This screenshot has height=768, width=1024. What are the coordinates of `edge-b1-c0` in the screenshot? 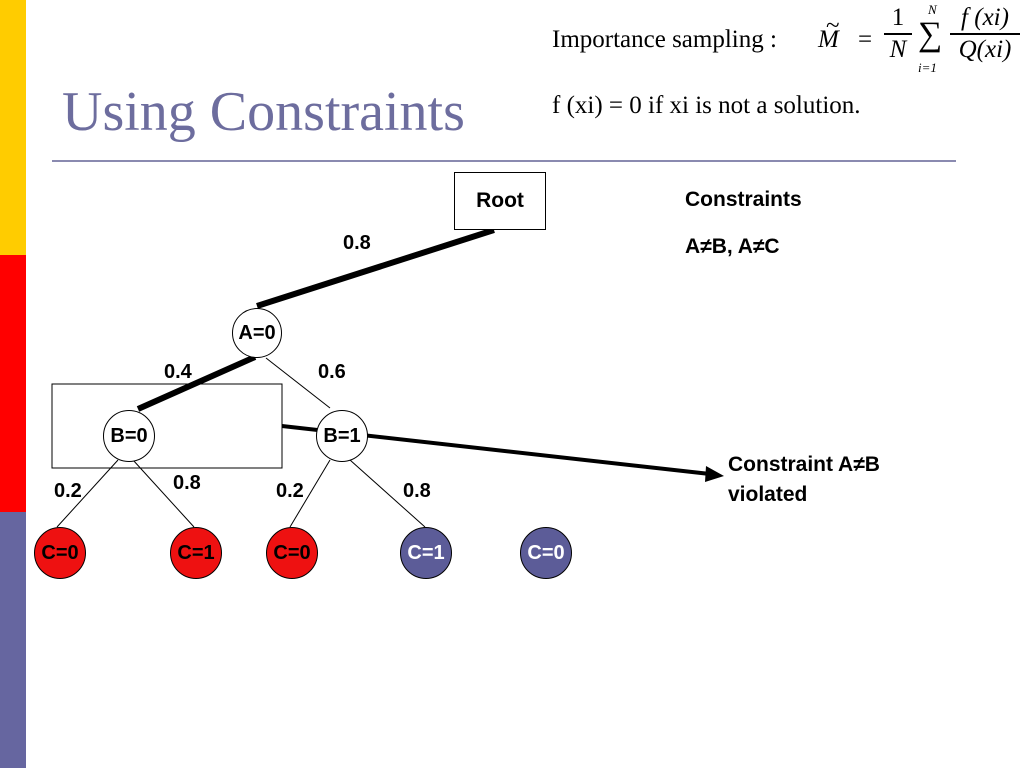 It's located at (310, 493).